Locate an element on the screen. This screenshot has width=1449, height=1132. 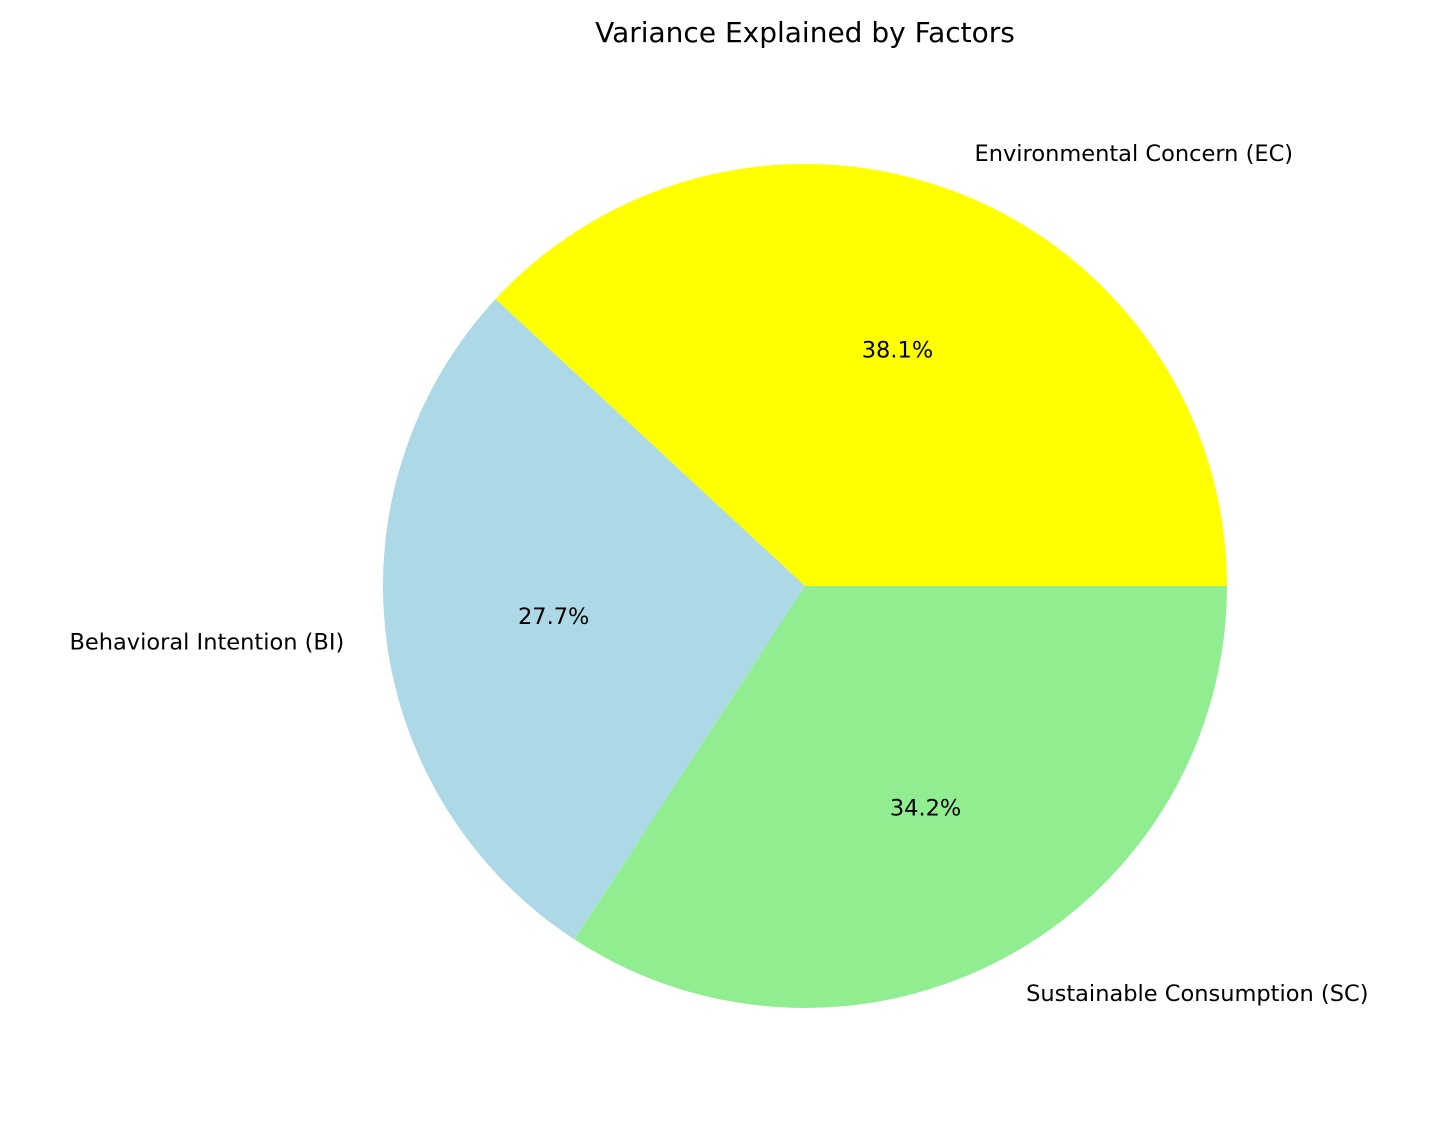
pie-pct-label-sustainable-consumption: 34.2% is located at coordinates (925, 809).